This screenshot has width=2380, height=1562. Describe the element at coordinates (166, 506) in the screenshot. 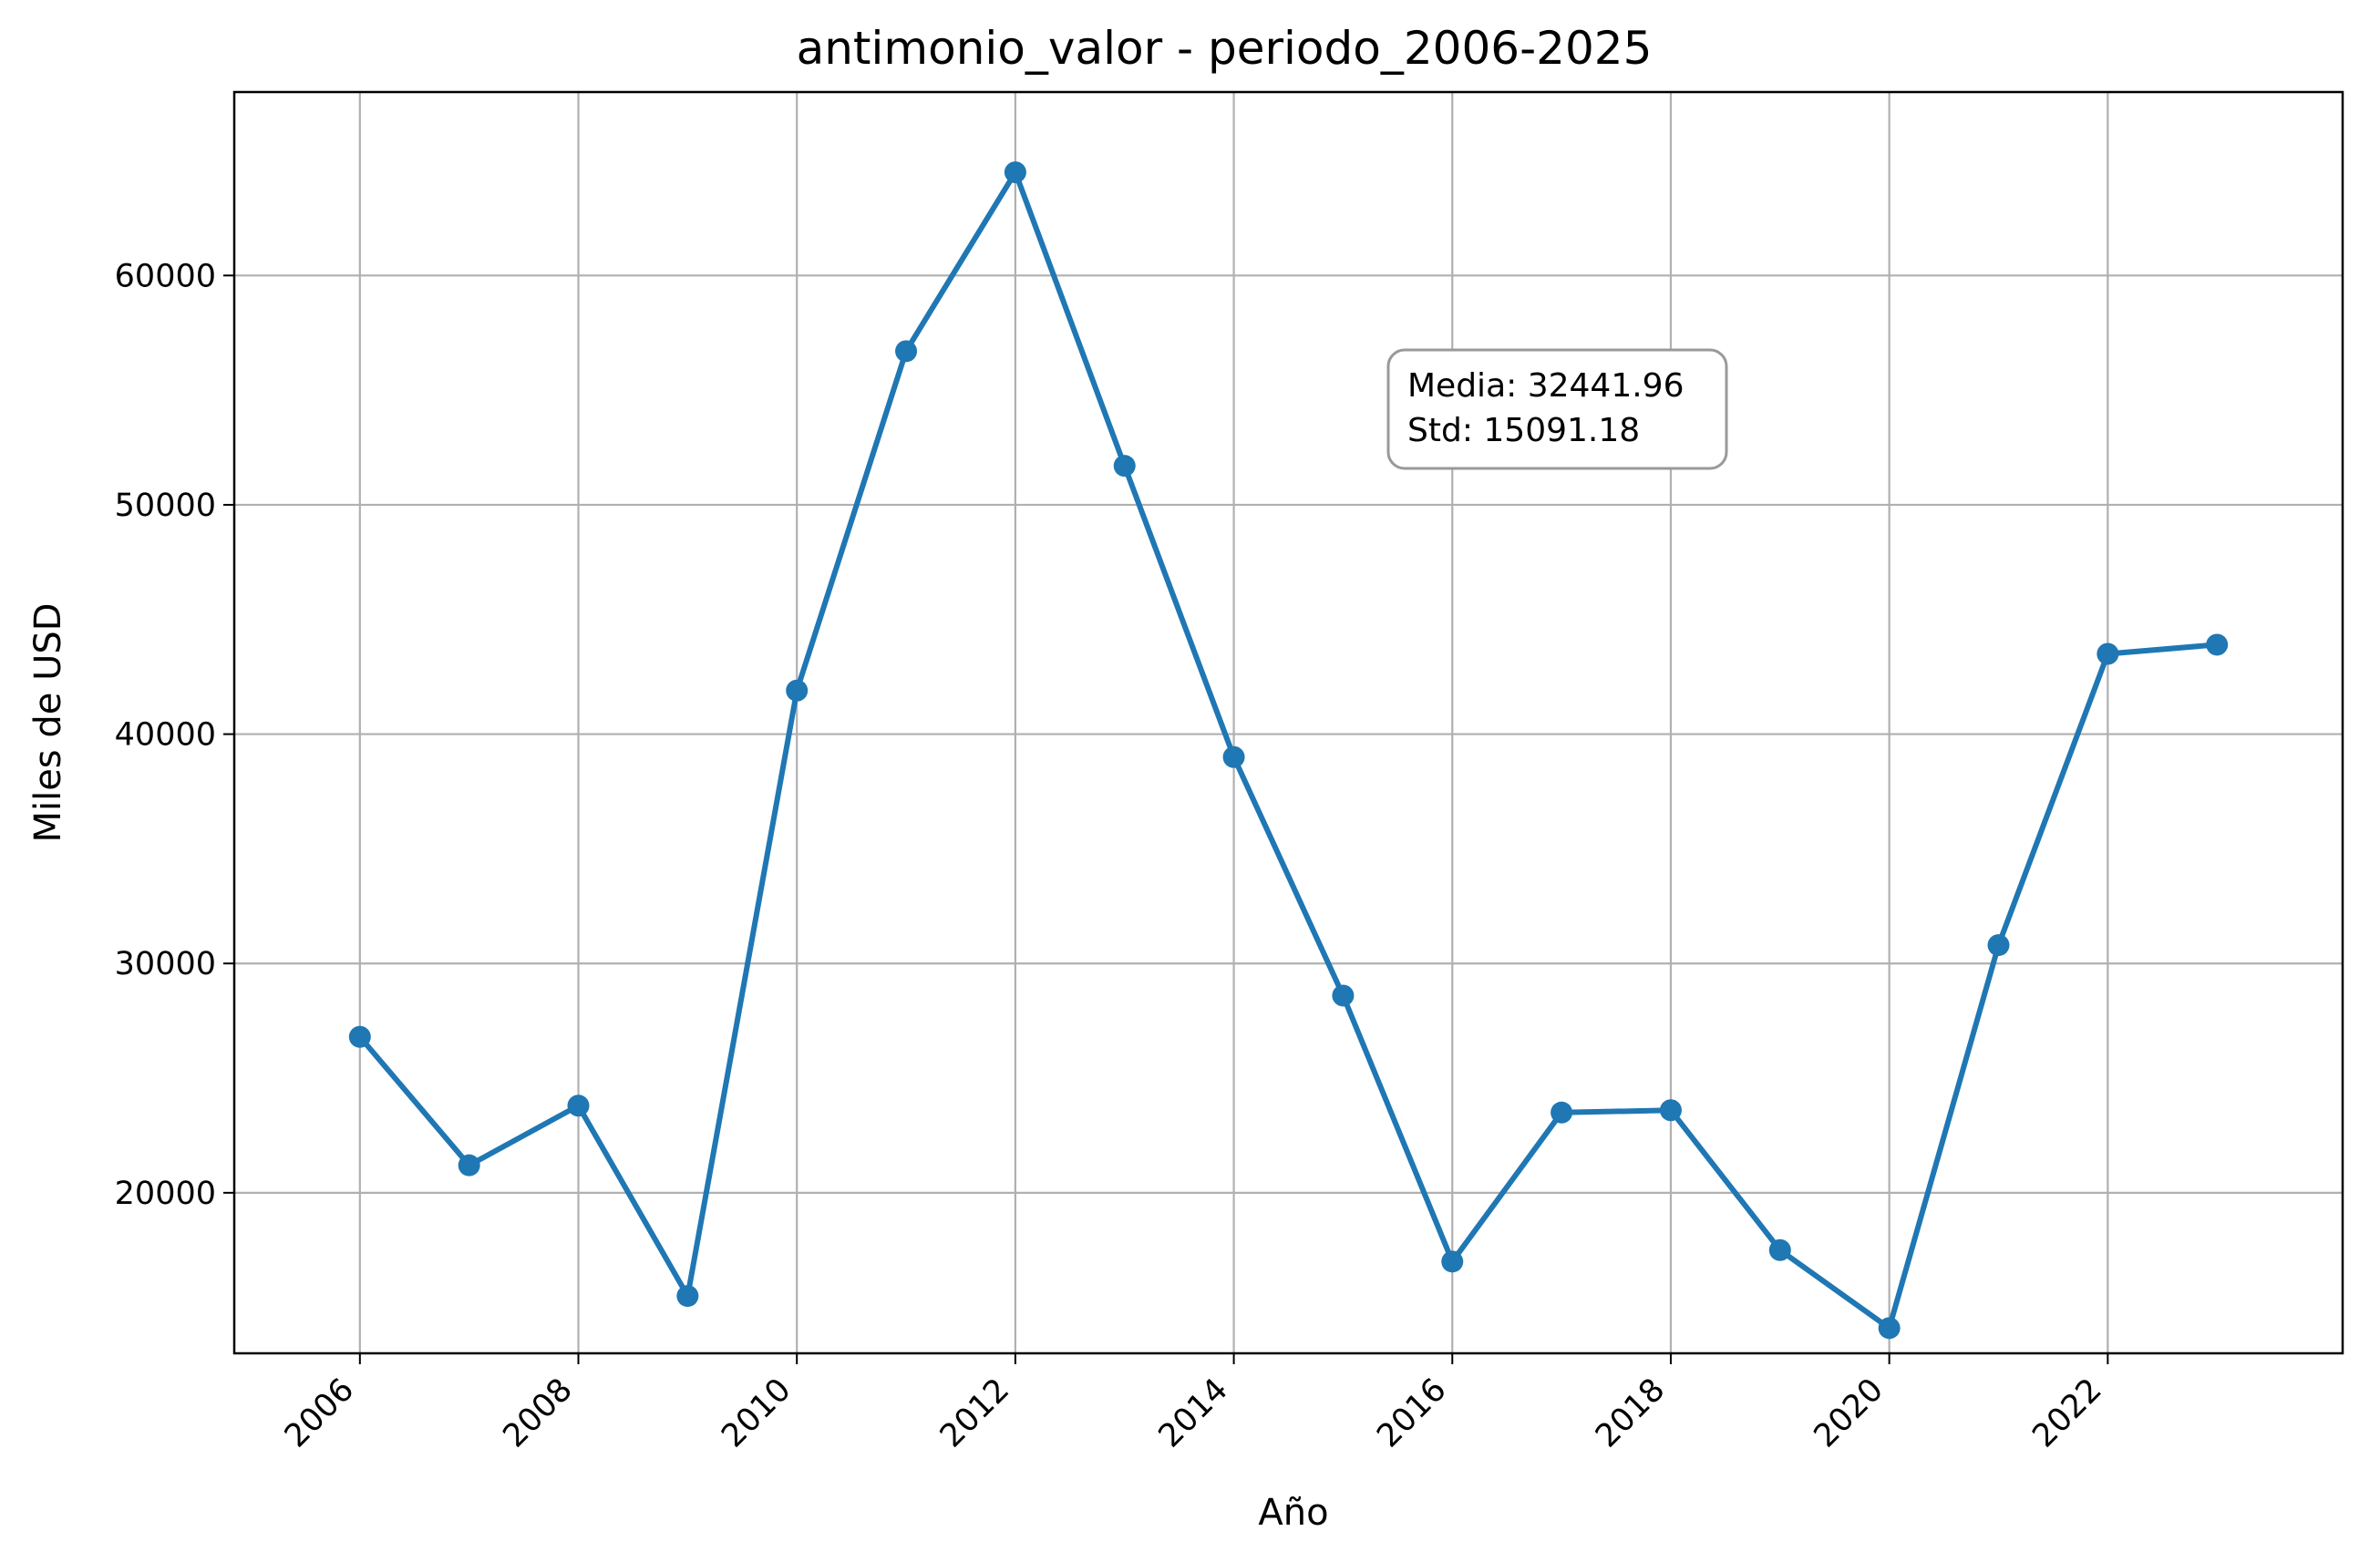

I see `y-tick-label: 50000` at that location.